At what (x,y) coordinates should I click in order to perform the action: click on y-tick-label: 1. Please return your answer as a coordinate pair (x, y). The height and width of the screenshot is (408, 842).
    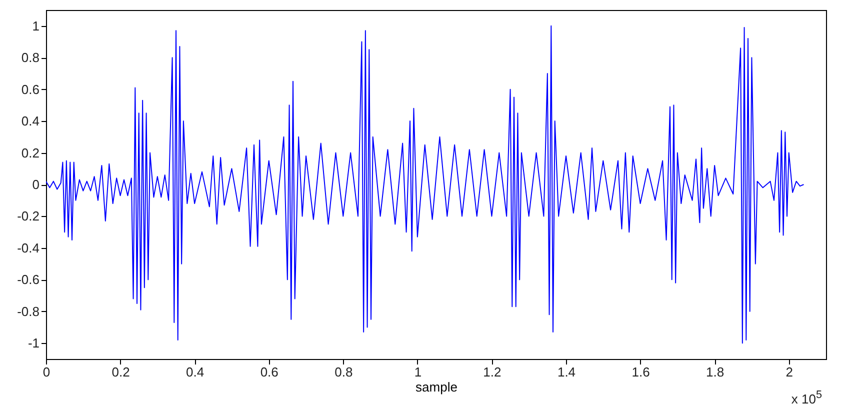
    Looking at the image, I should click on (36, 26).